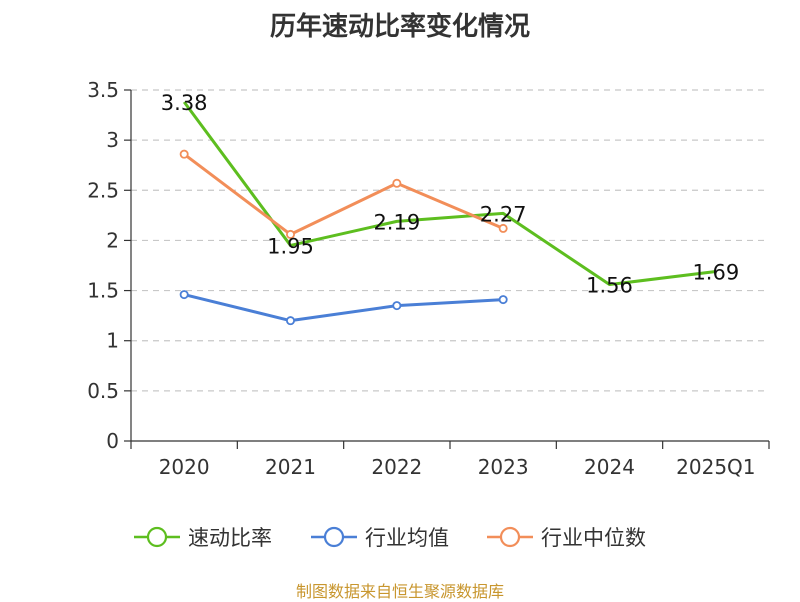 The image size is (800, 602). I want to click on legend: 速动比率 行业均值 行业中位数, so click(390, 538).